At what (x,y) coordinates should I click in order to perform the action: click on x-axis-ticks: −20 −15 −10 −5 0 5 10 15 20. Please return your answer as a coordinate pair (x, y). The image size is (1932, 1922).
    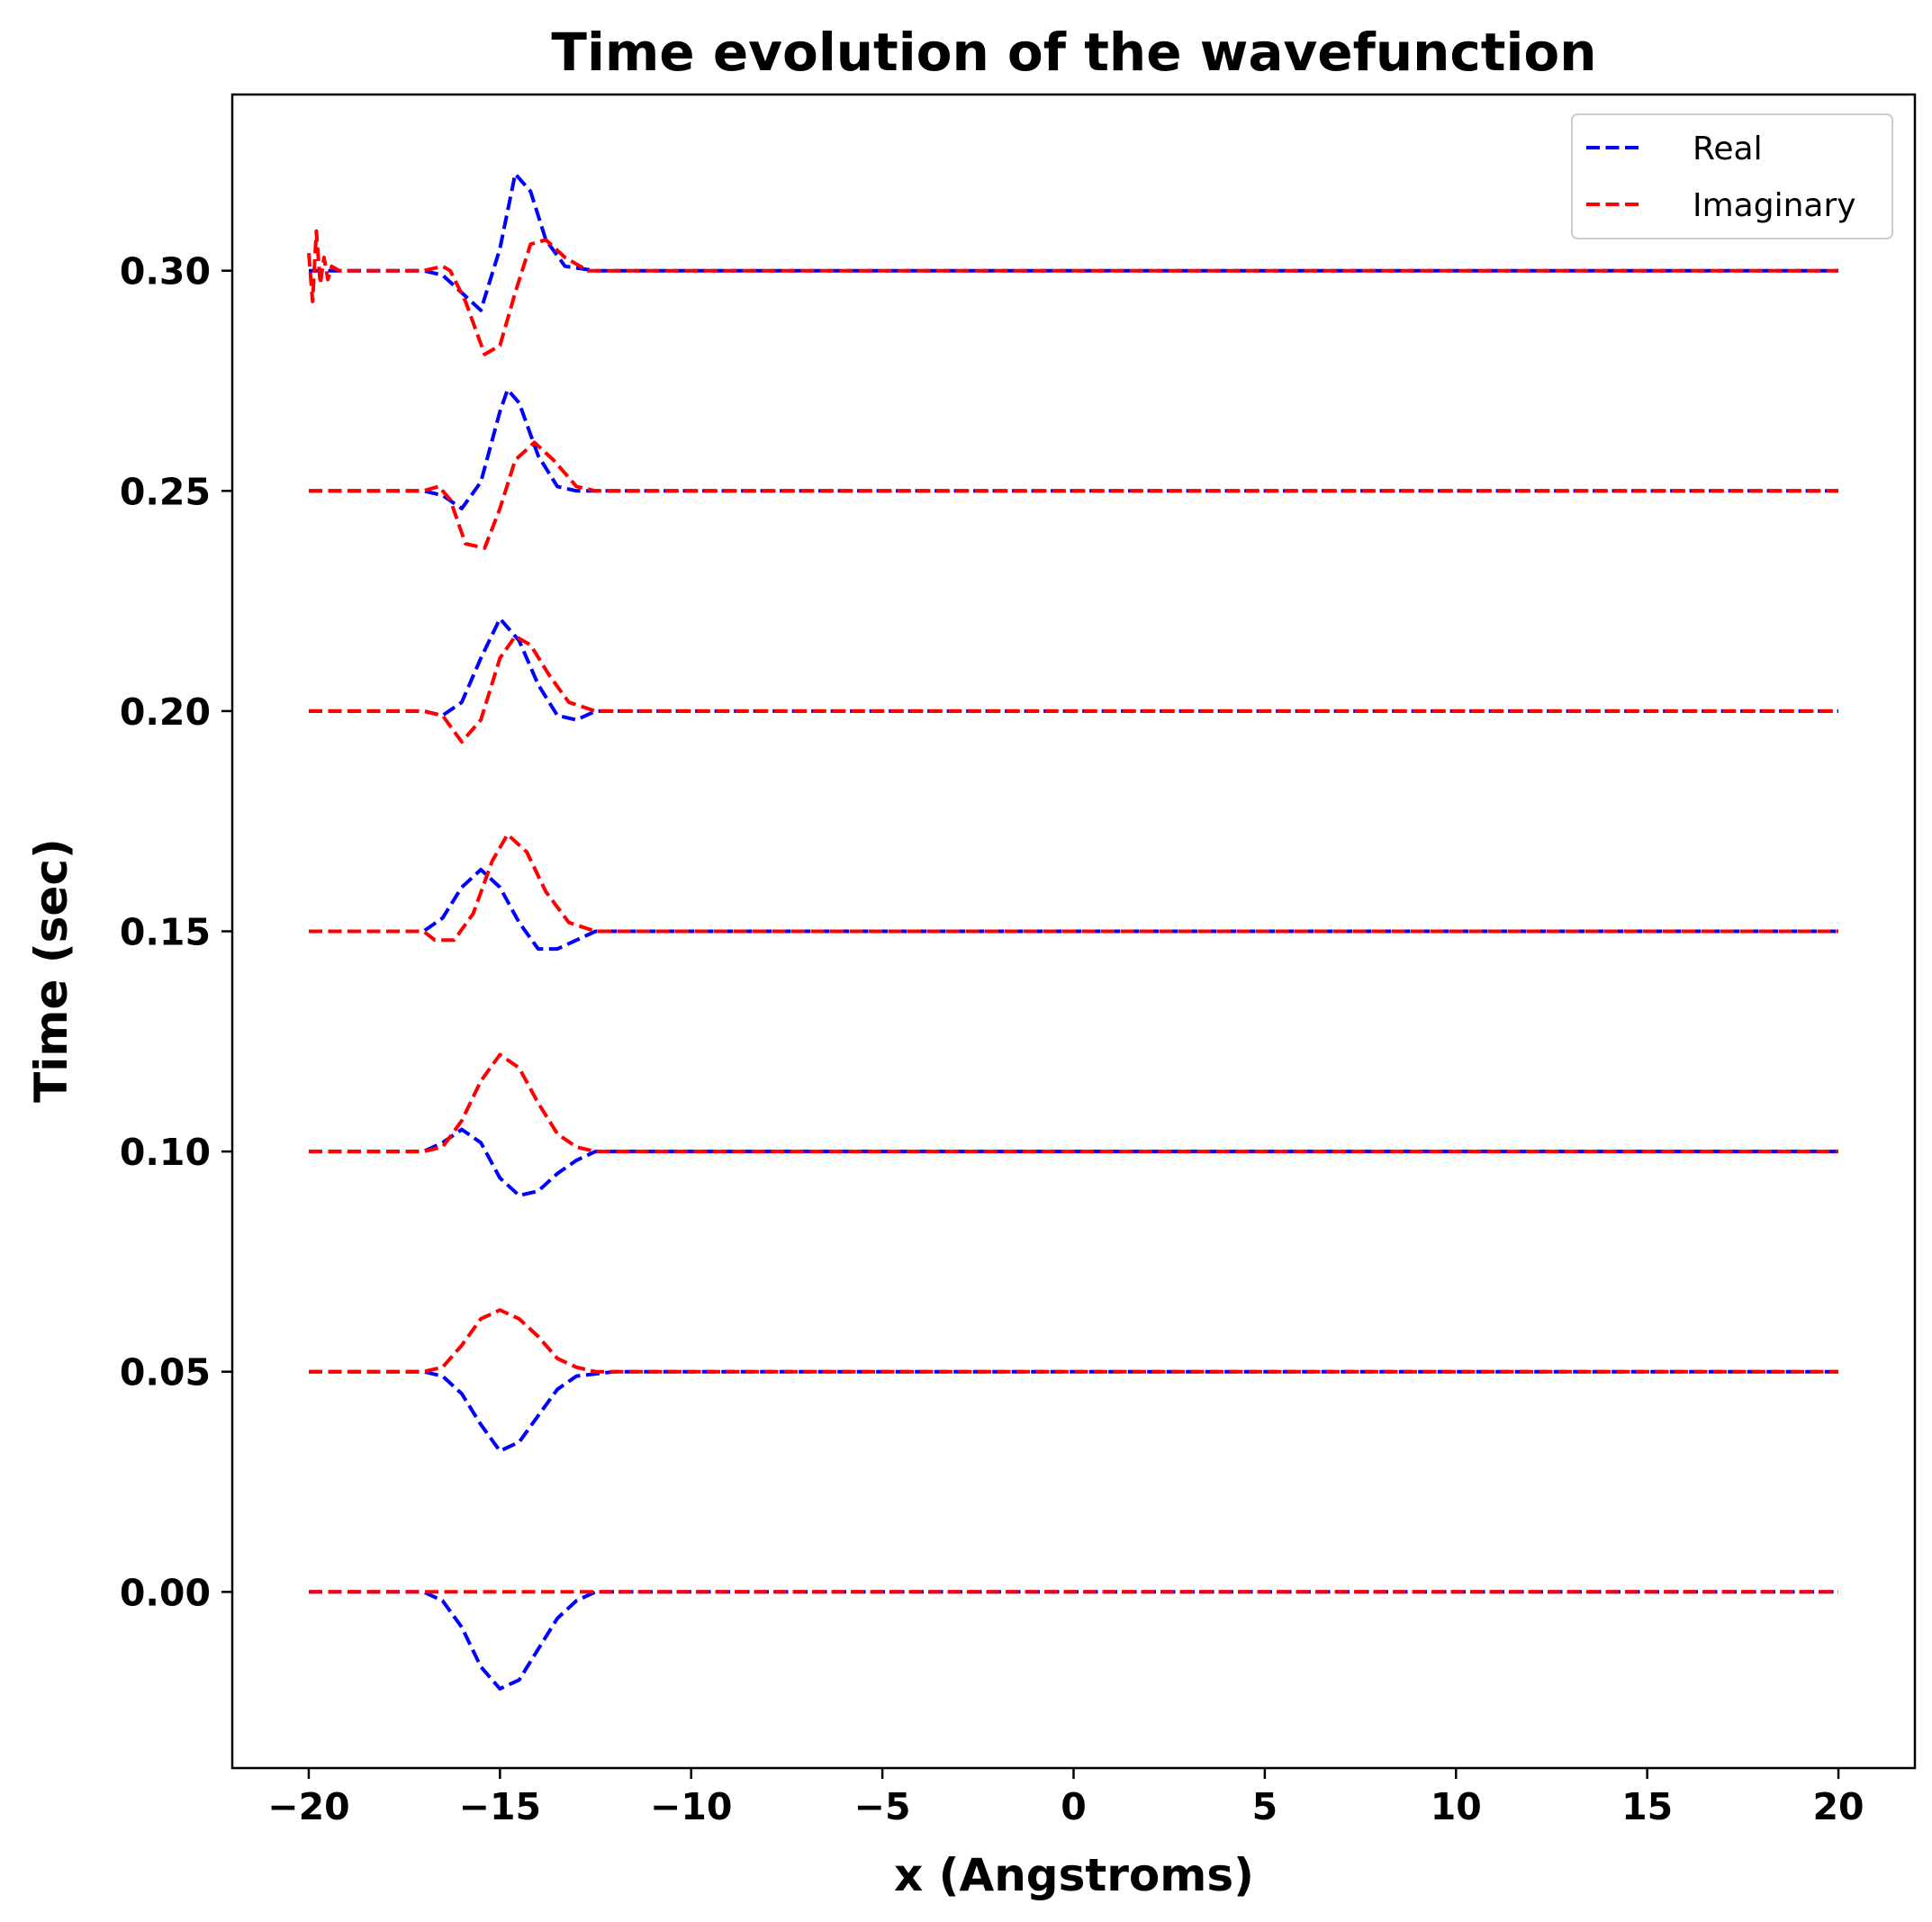
    Looking at the image, I should click on (1065, 1798).